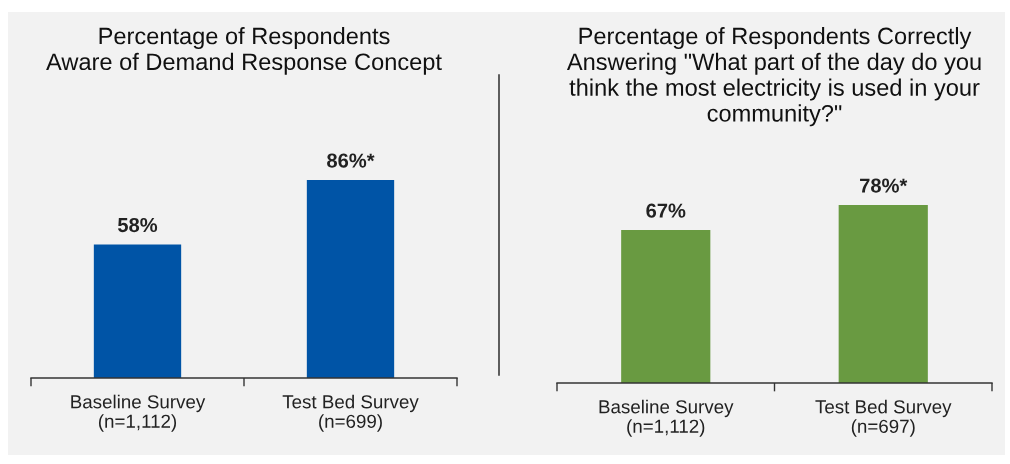 This screenshot has width=1010, height=464. What do you see at coordinates (244, 51) in the screenshot?
I see `chart-title: Percentage of Respondents Aware of Demand Response Concept` at bounding box center [244, 51].